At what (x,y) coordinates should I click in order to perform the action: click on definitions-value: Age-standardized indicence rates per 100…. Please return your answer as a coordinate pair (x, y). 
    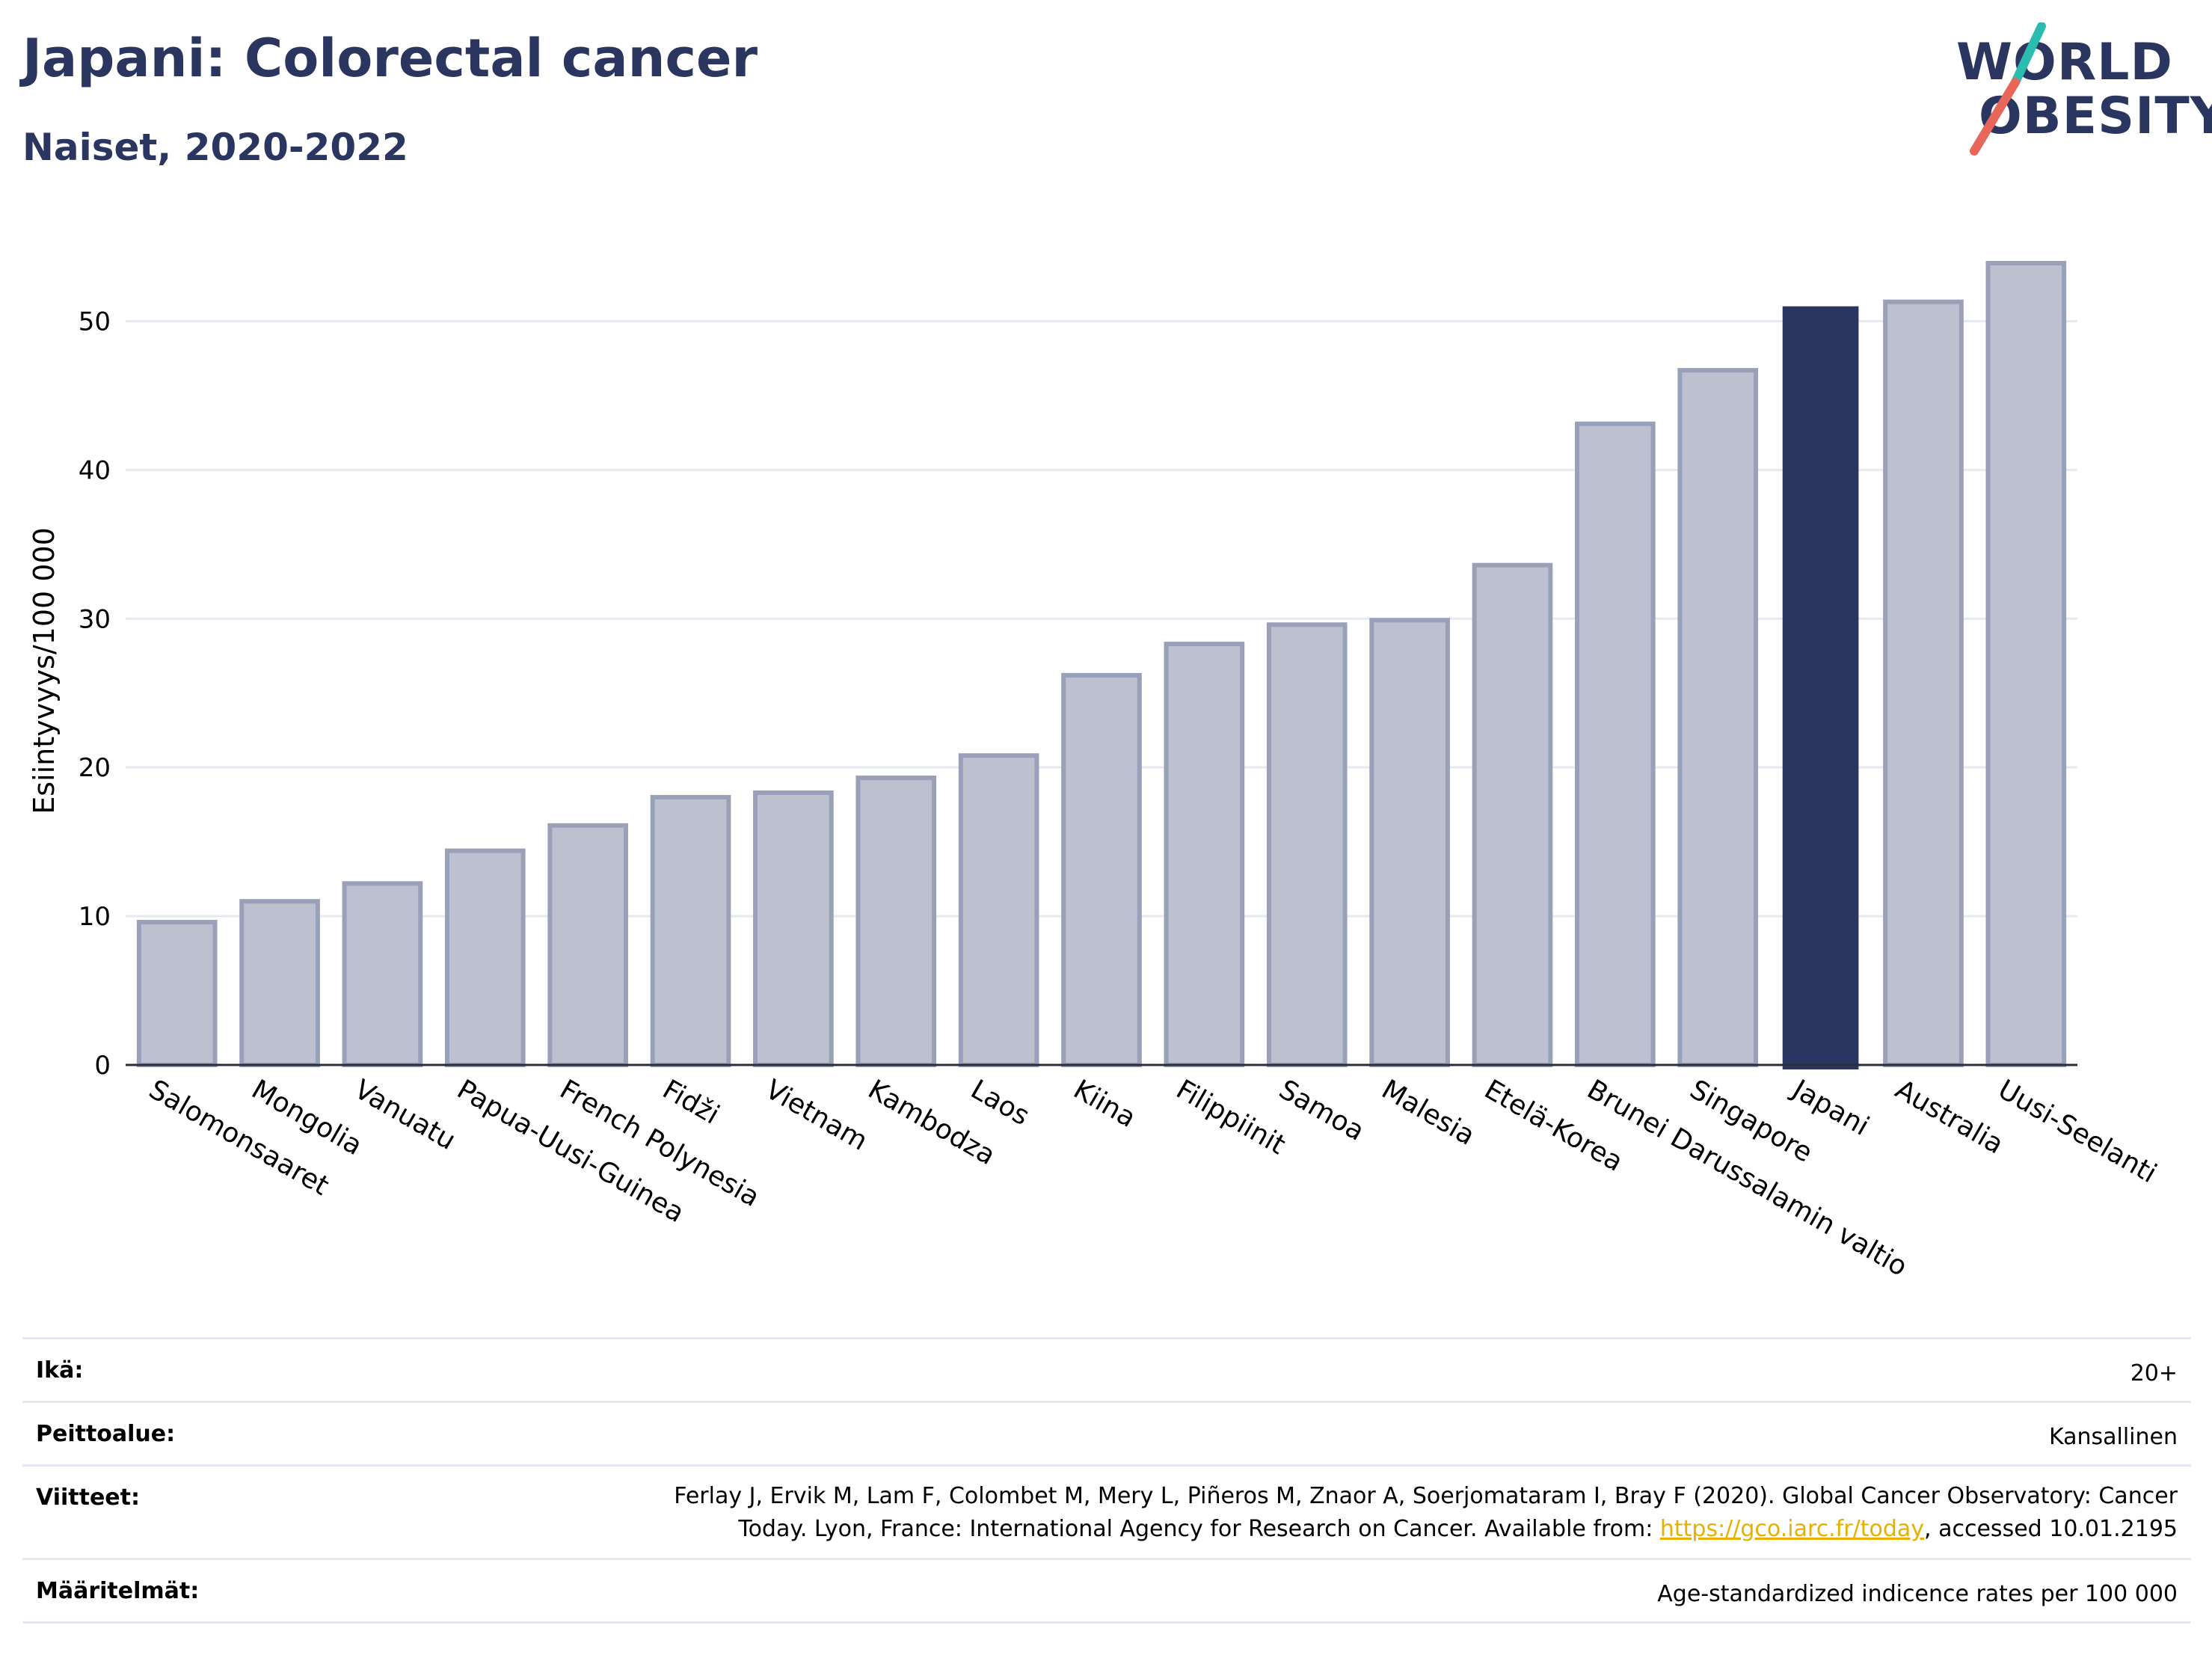
    Looking at the image, I should click on (1917, 1594).